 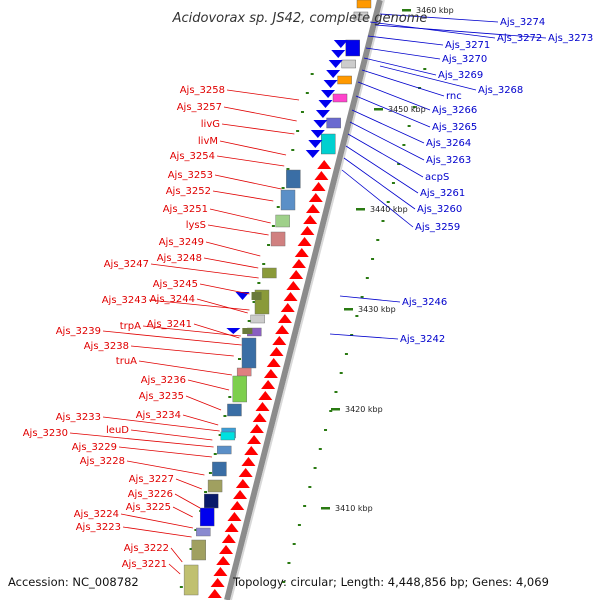 I want to click on minus-gene-label: livM, so click(x=208, y=141).